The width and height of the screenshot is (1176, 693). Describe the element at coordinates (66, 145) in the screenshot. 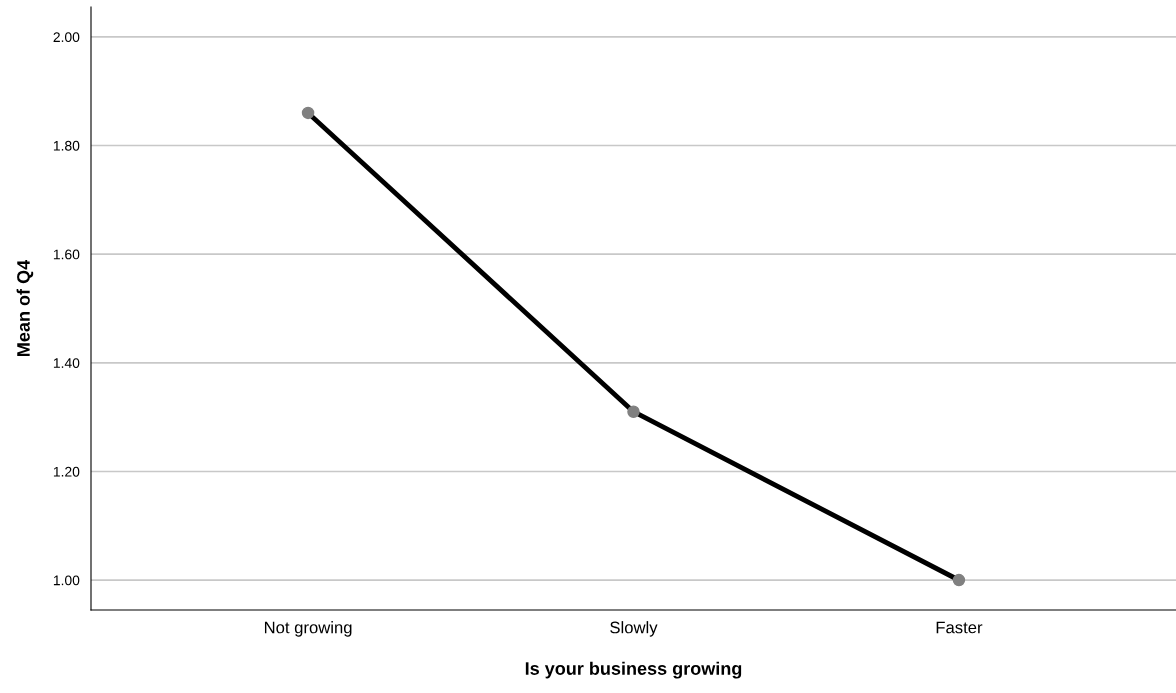

I see `y-tick-label: 1.80` at that location.